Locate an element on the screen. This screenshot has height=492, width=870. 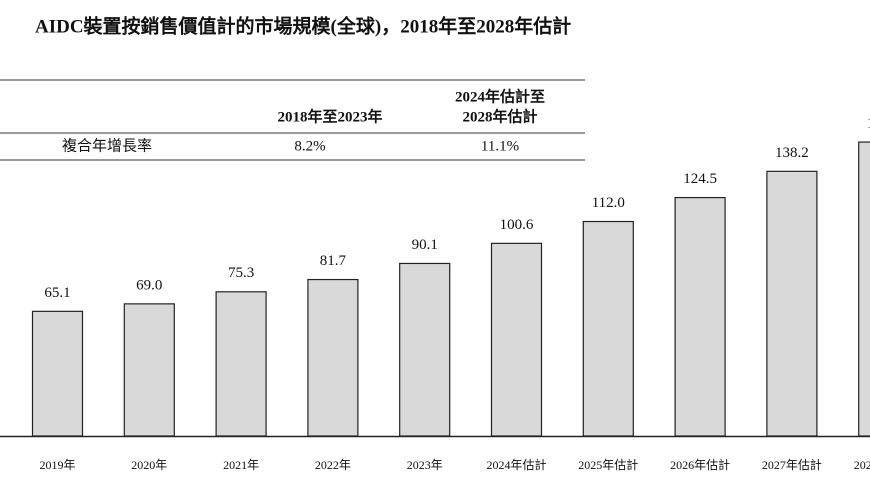
value-label: 69.0 is located at coordinates (149, 285).